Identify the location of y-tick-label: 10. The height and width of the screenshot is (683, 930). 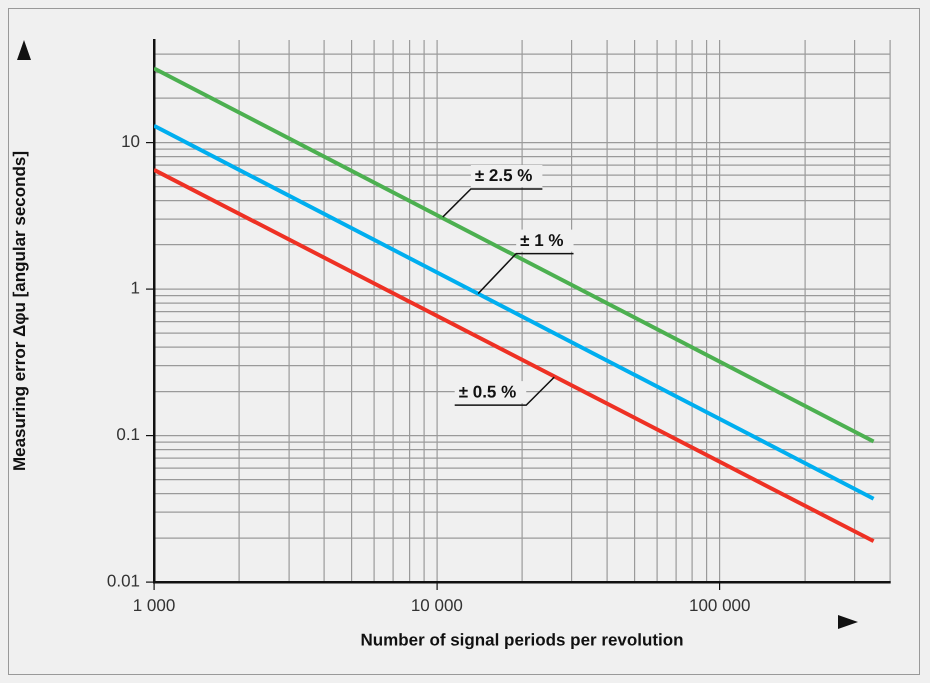
(130, 142).